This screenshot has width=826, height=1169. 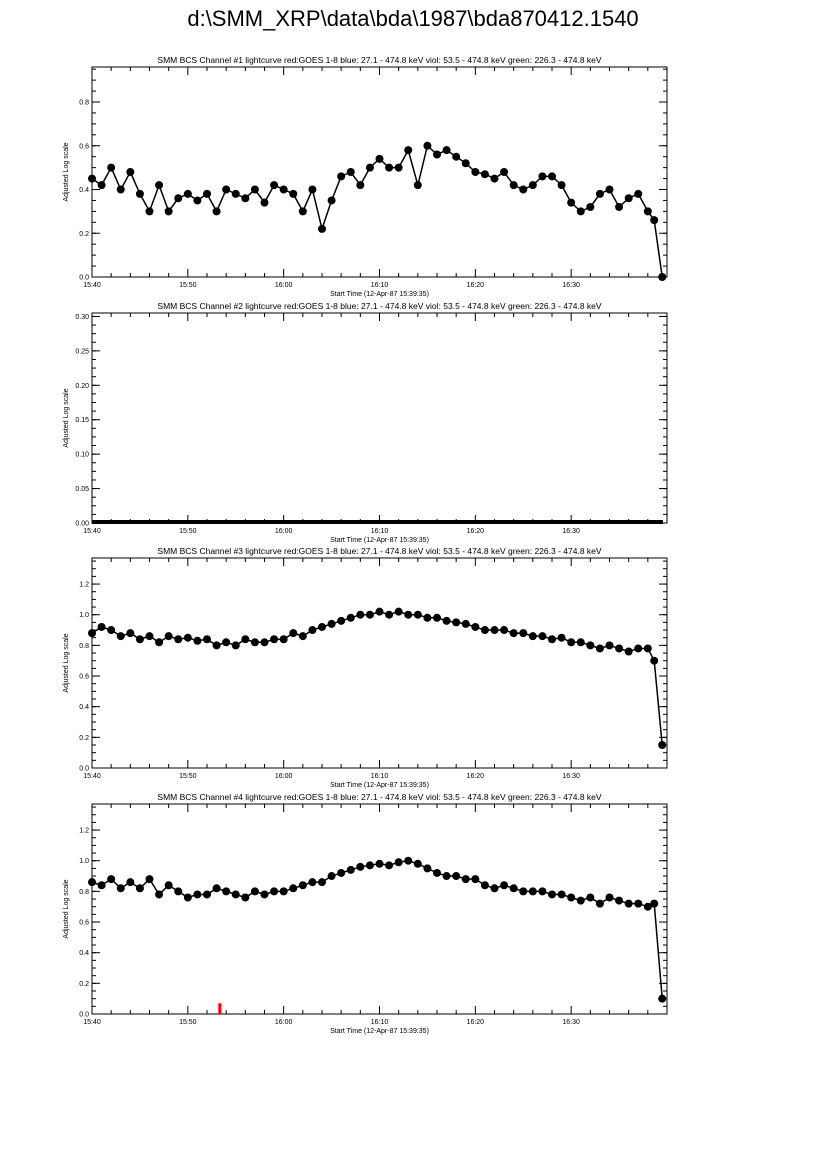 I want to click on series-line, so click(x=377, y=929).